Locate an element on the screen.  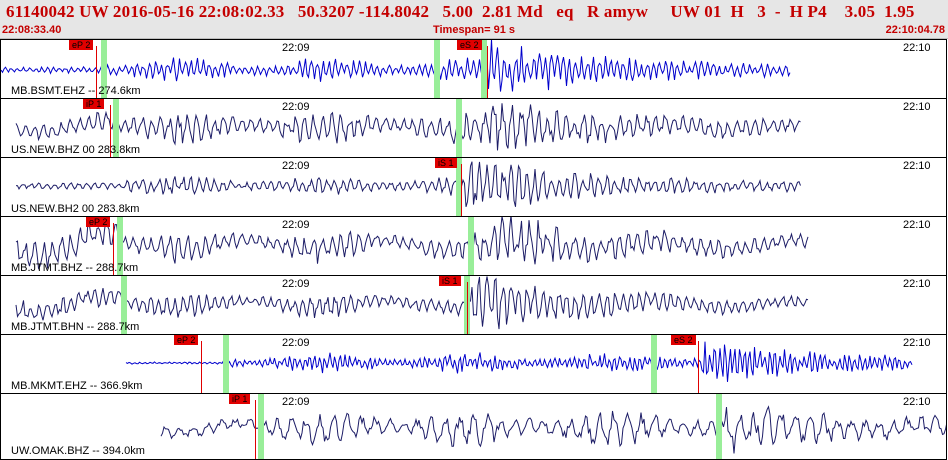
station-label: MB.JTMT.BHZ -- 288.7km is located at coordinates (75, 268).